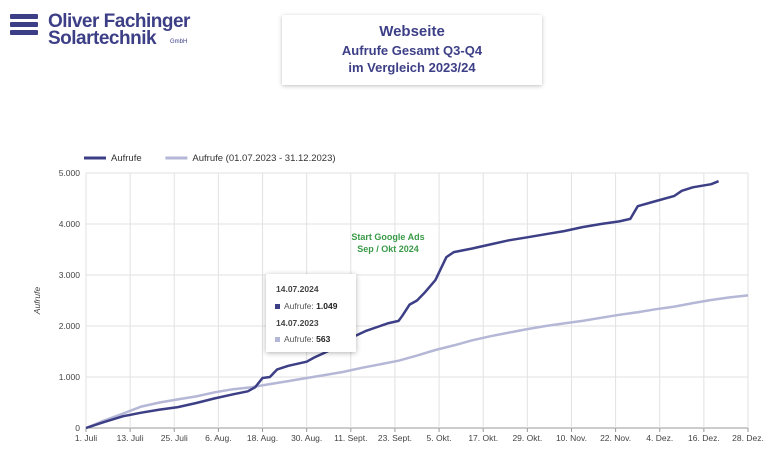 Image resolution: width=768 pixels, height=460 pixels. What do you see at coordinates (439, 438) in the screenshot?
I see `x-tick-label: 5. Okt.` at bounding box center [439, 438].